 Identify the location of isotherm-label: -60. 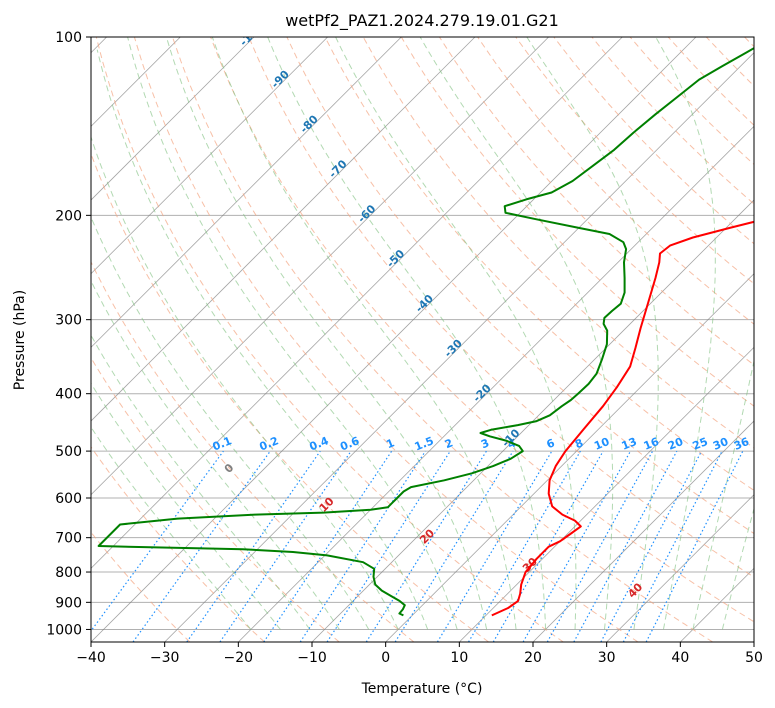
(366, 213).